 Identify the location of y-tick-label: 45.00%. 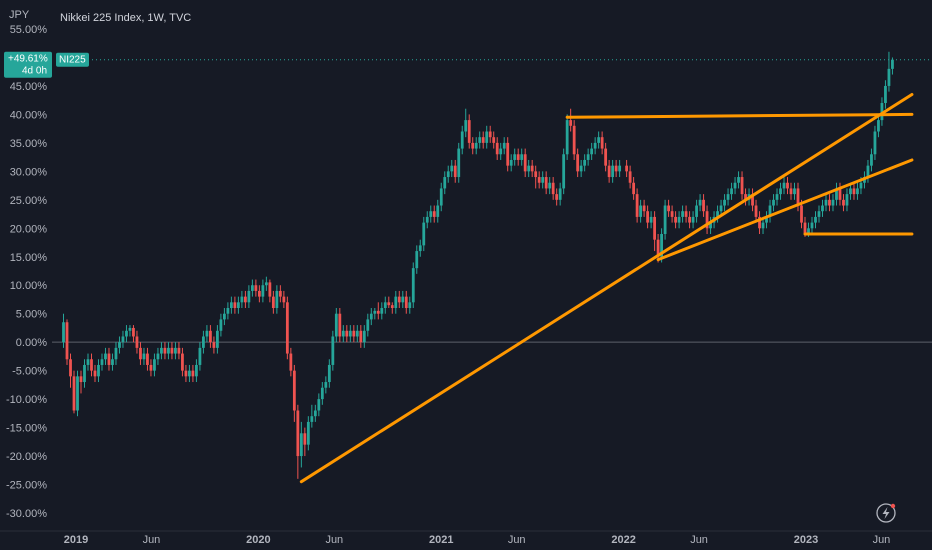
(29, 87).